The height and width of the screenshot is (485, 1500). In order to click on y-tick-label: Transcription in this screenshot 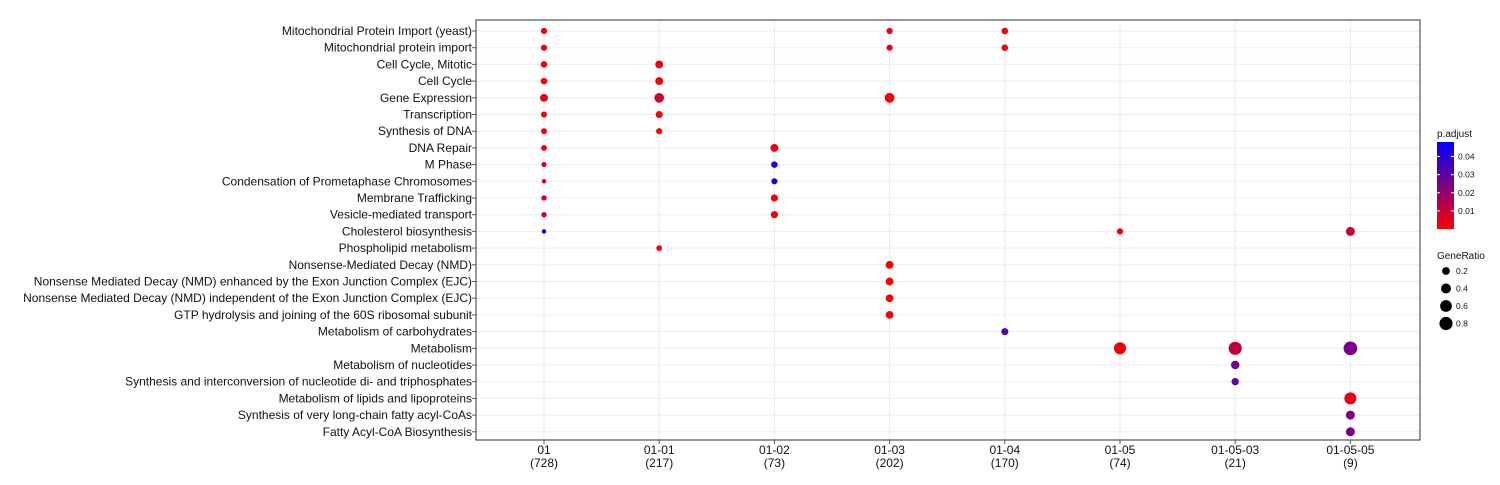, I will do `click(437, 115)`.